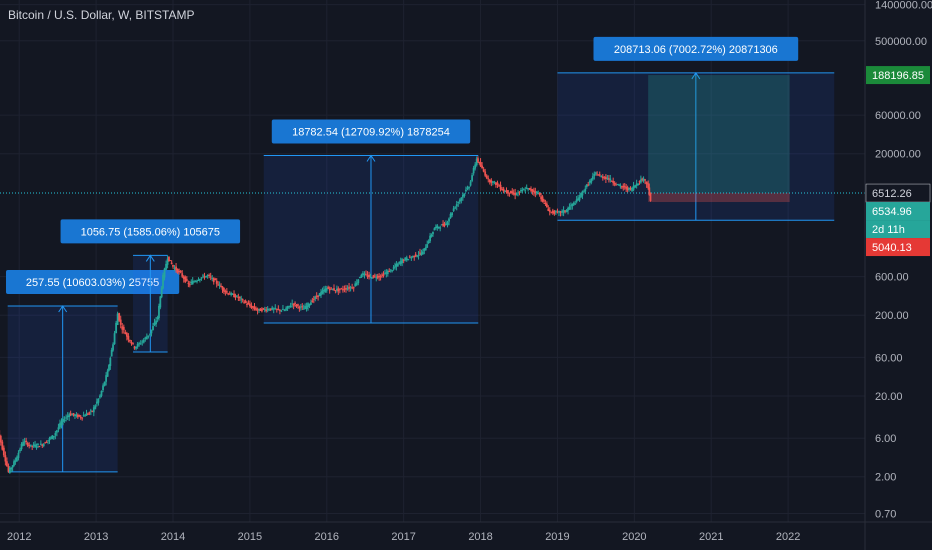  Describe the element at coordinates (898, 116) in the screenshot. I see `y-tick-label: 60000.00` at that location.